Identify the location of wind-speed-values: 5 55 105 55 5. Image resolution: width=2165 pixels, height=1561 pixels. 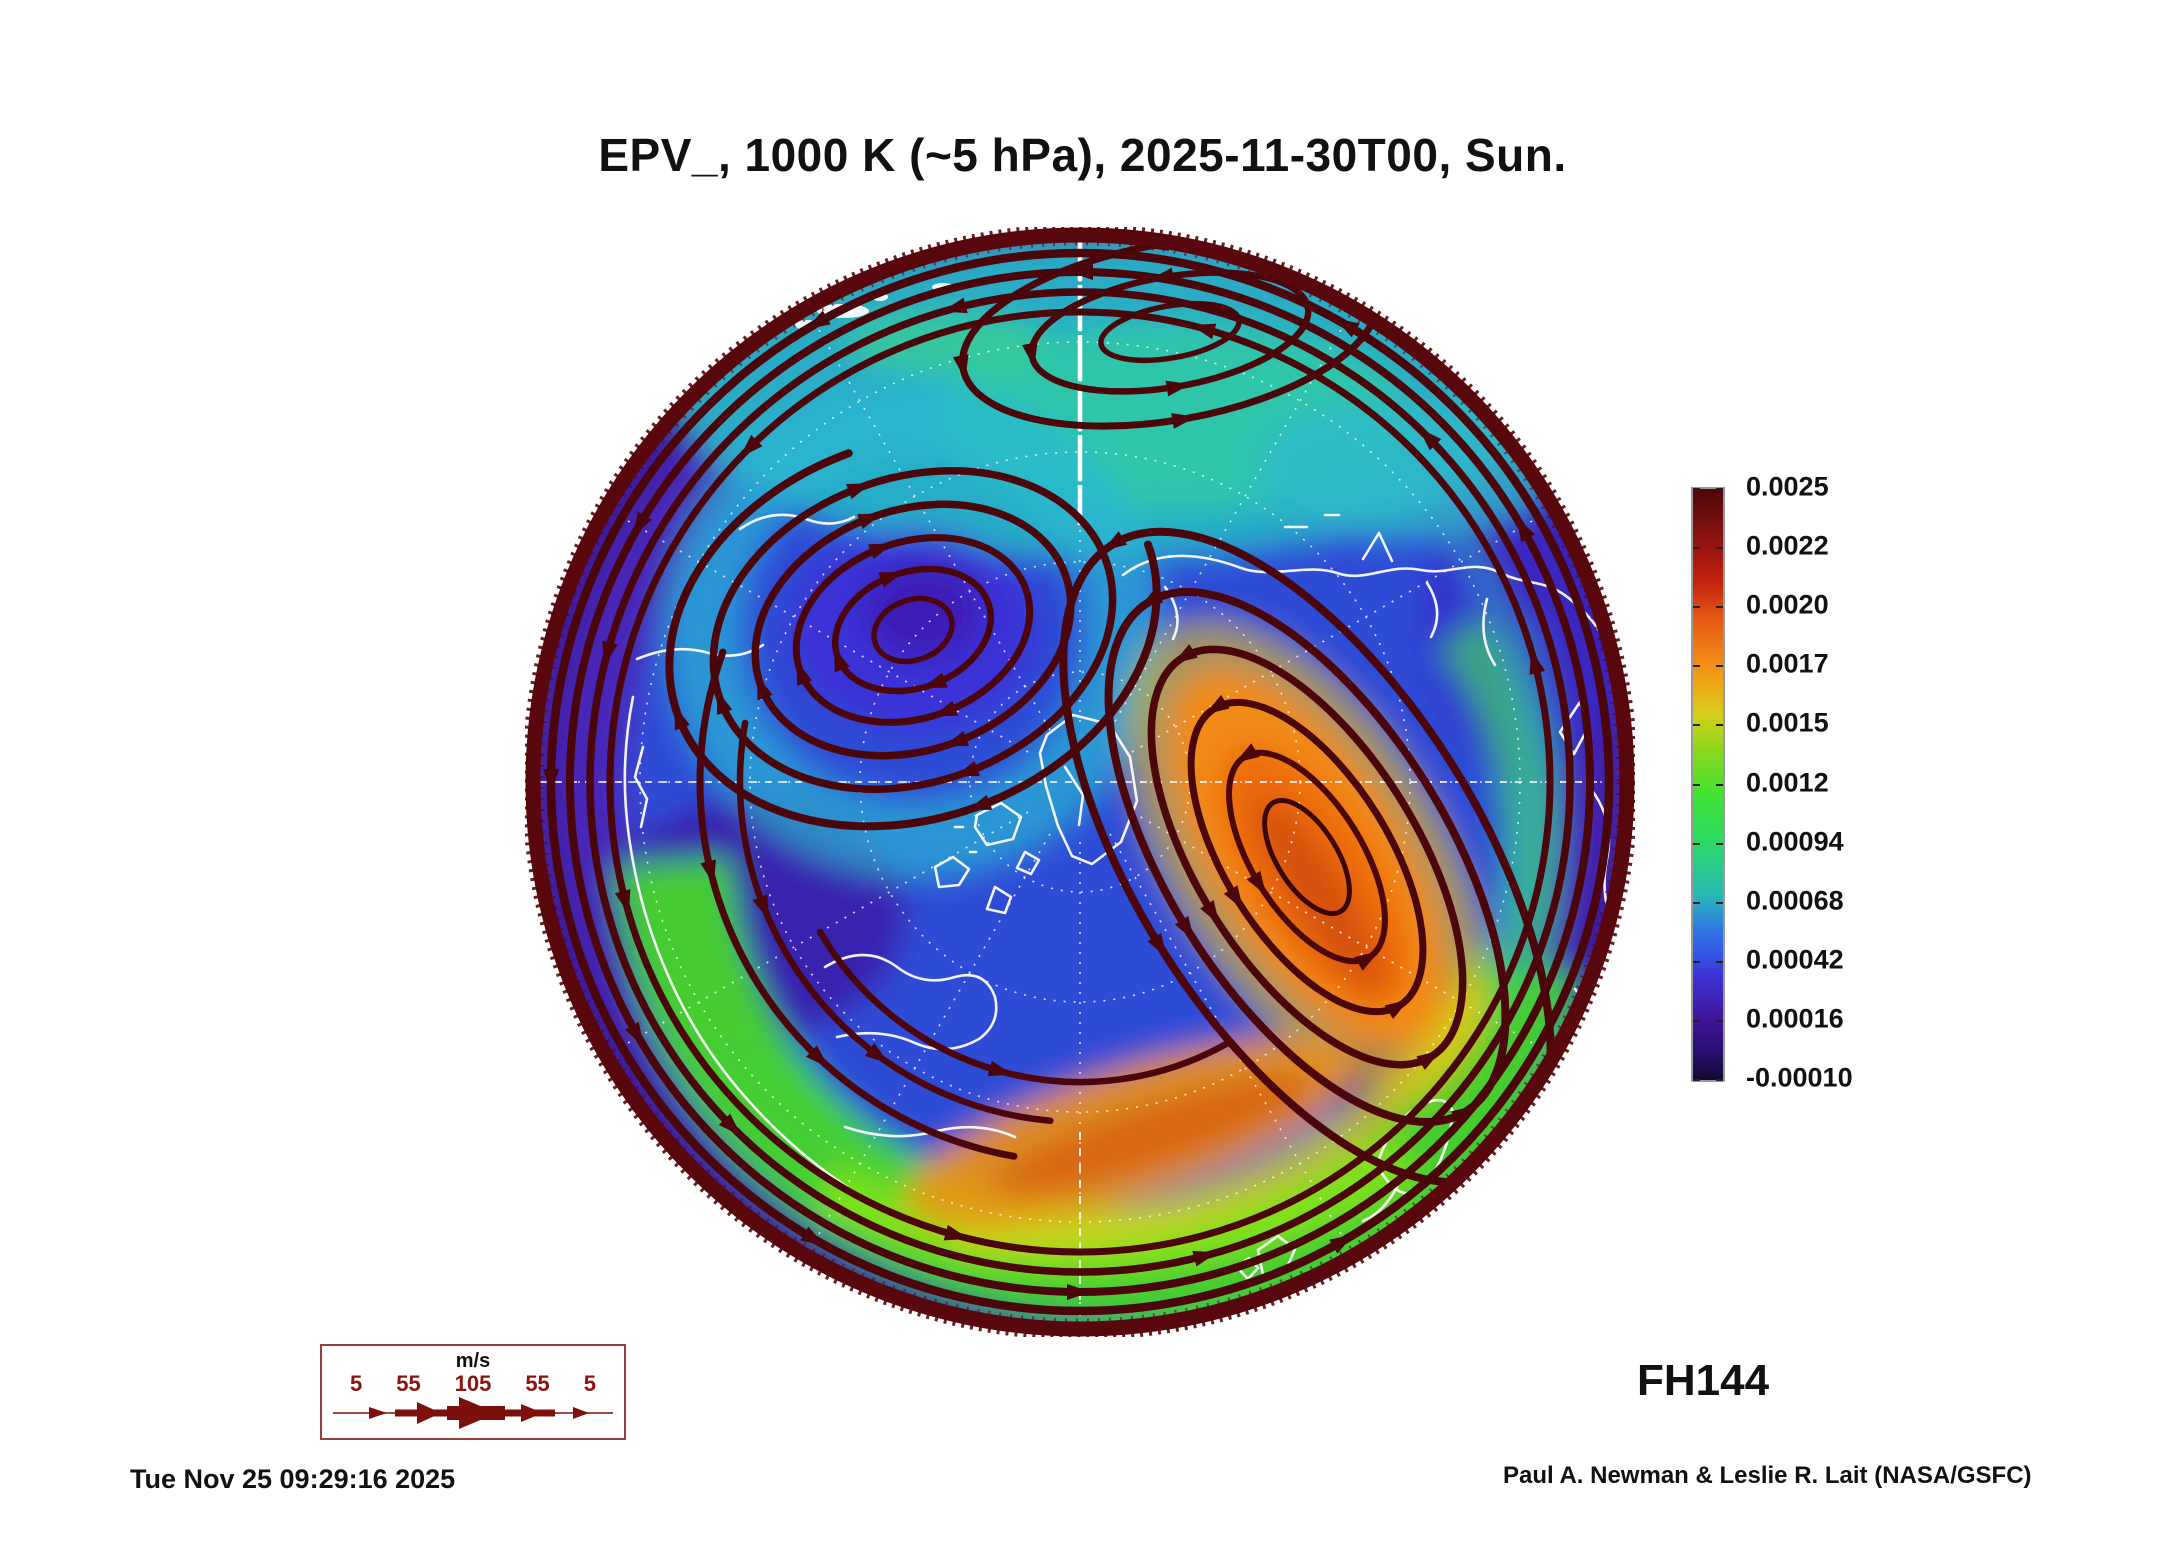
(473, 1384).